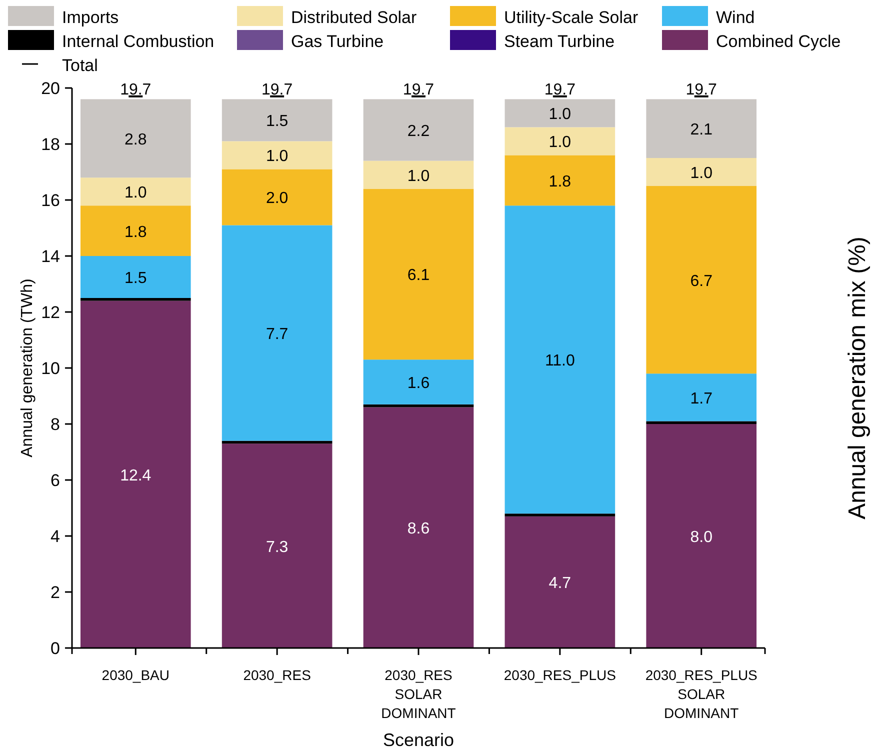 The image size is (880, 754). I want to click on data-label: 1.7, so click(701, 399).